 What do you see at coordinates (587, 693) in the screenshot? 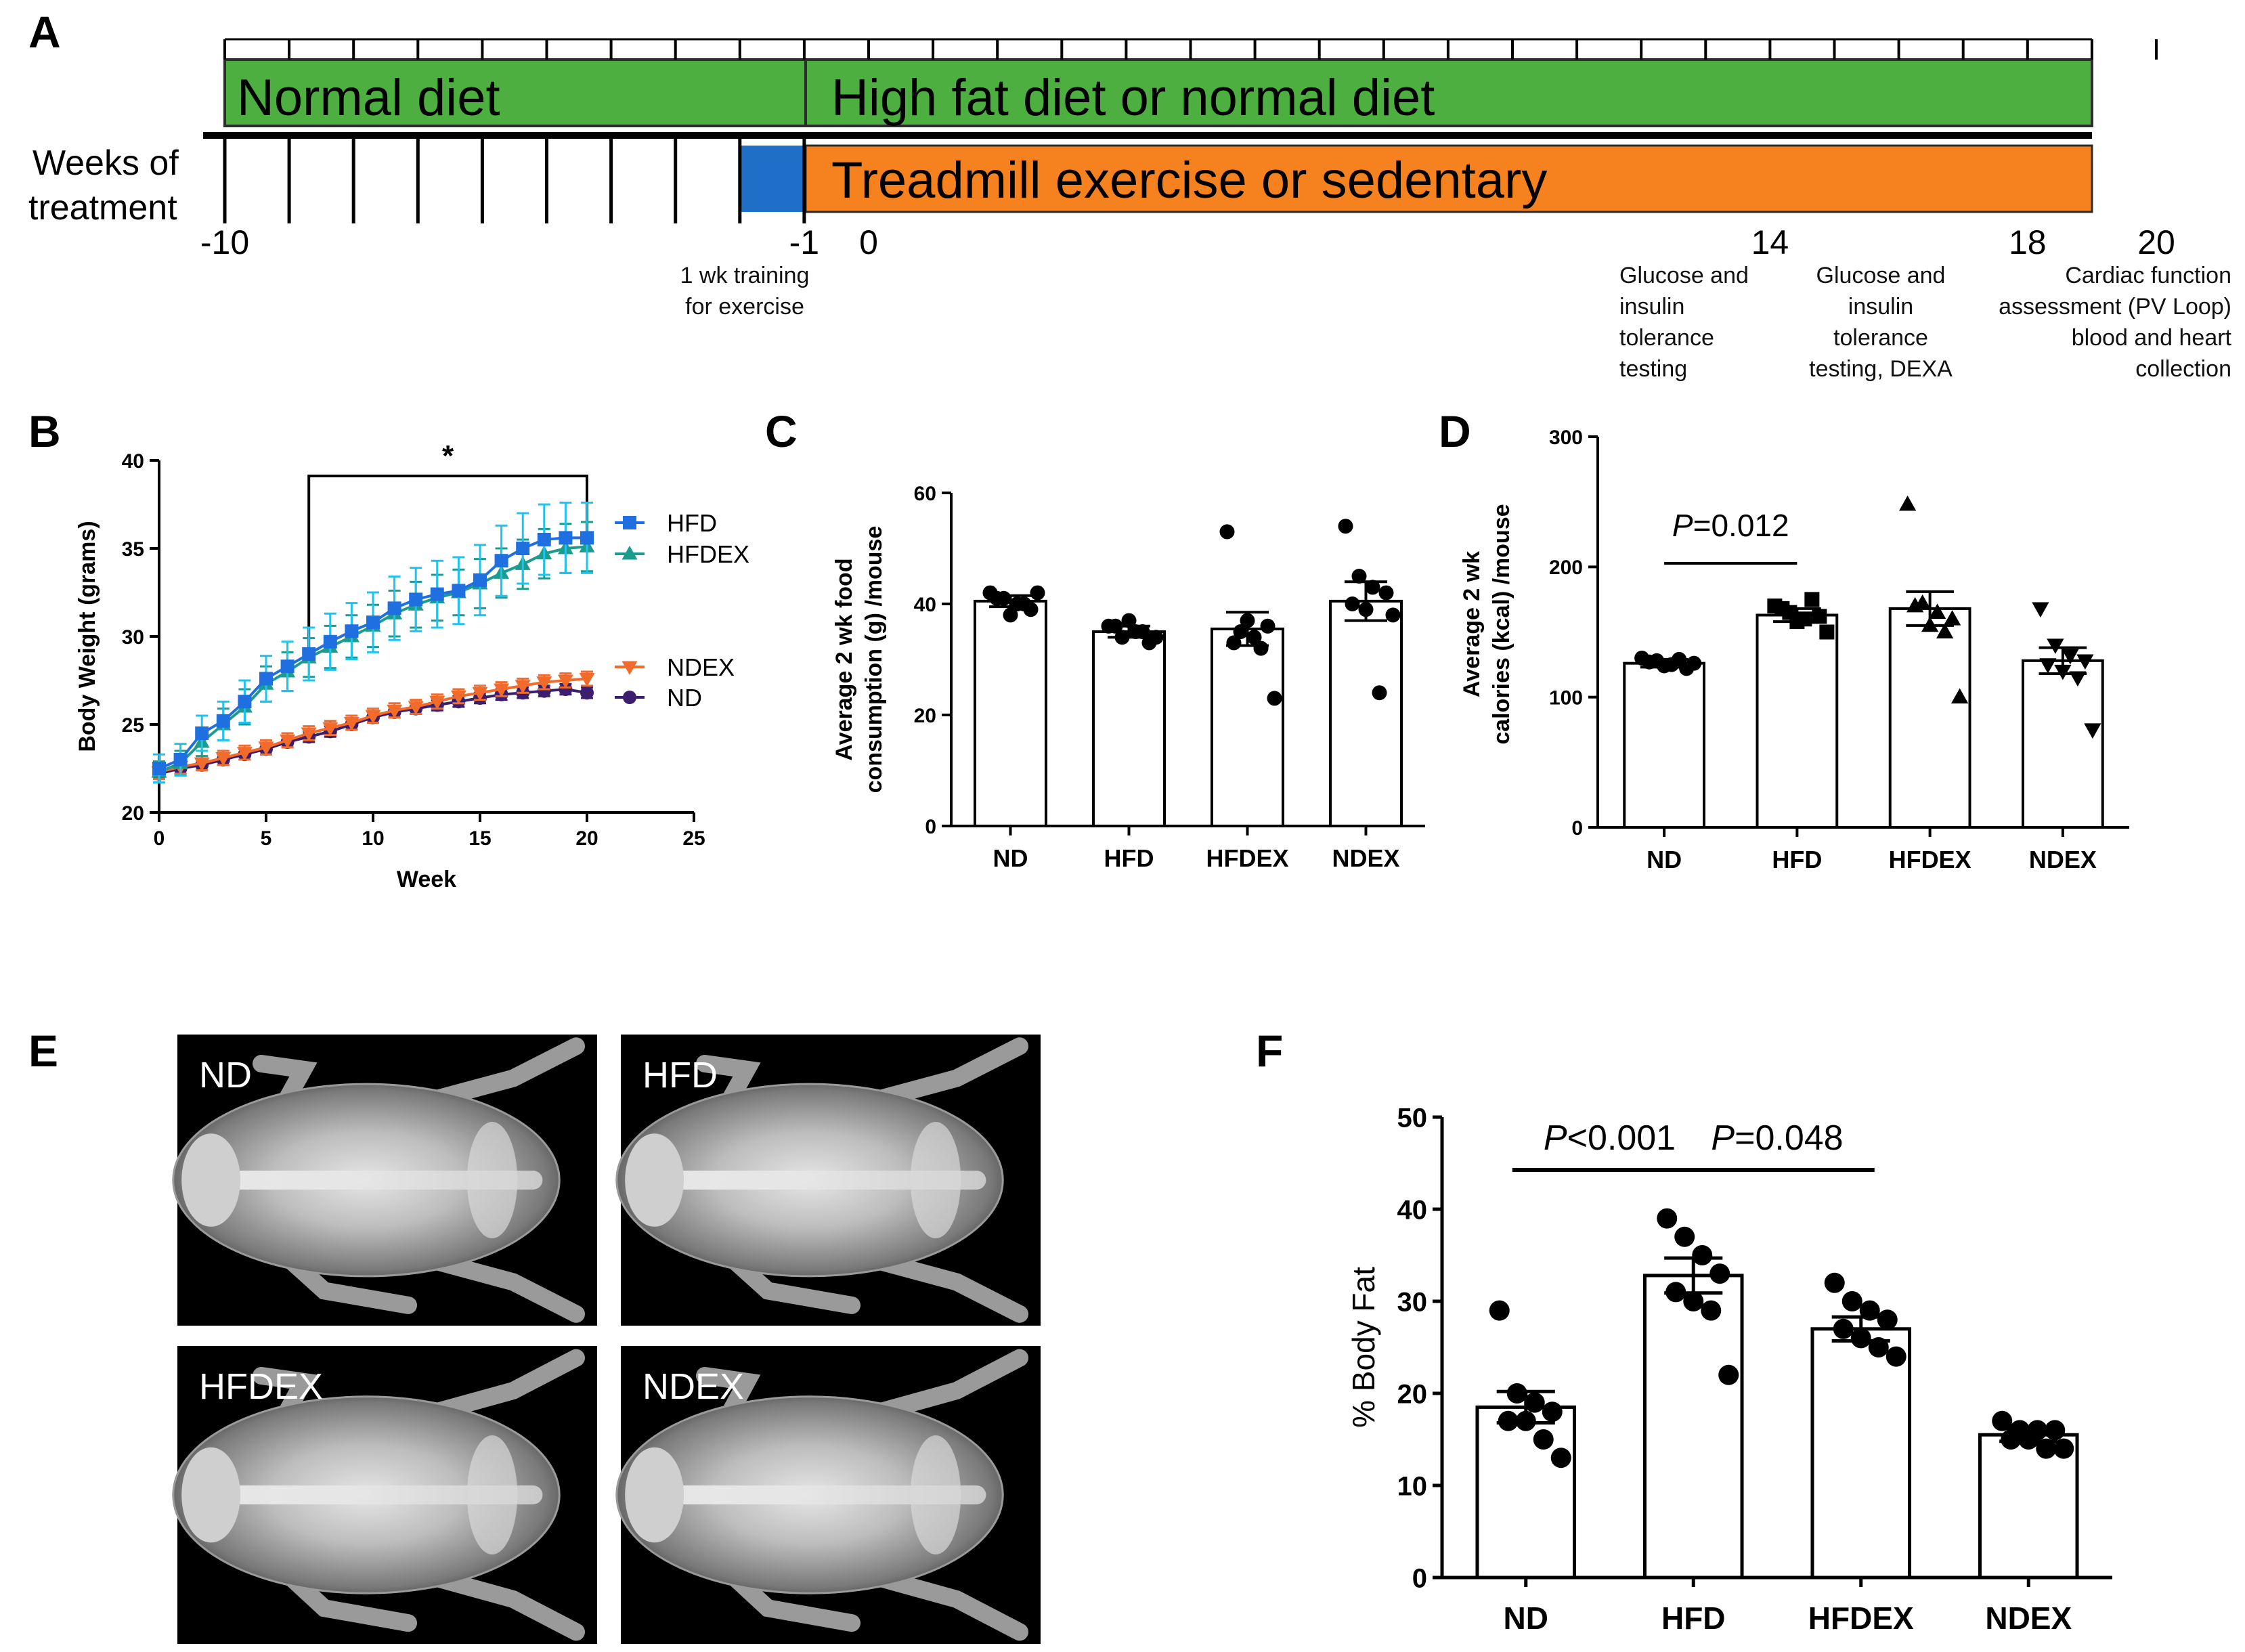
I see `panel-b-point-ND` at bounding box center [587, 693].